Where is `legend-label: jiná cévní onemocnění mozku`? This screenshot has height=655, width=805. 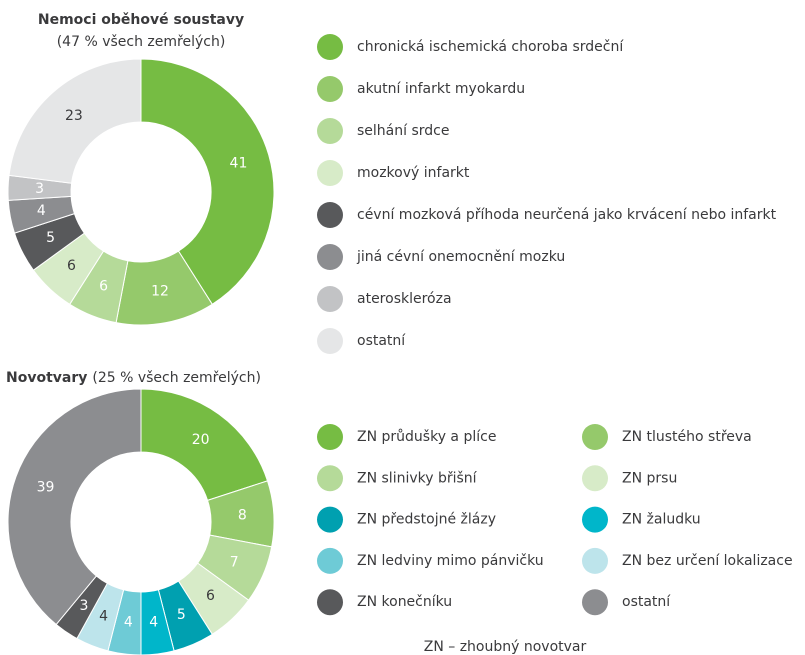 legend-label: jiná cévní onemocnění mozku is located at coordinates (460, 257).